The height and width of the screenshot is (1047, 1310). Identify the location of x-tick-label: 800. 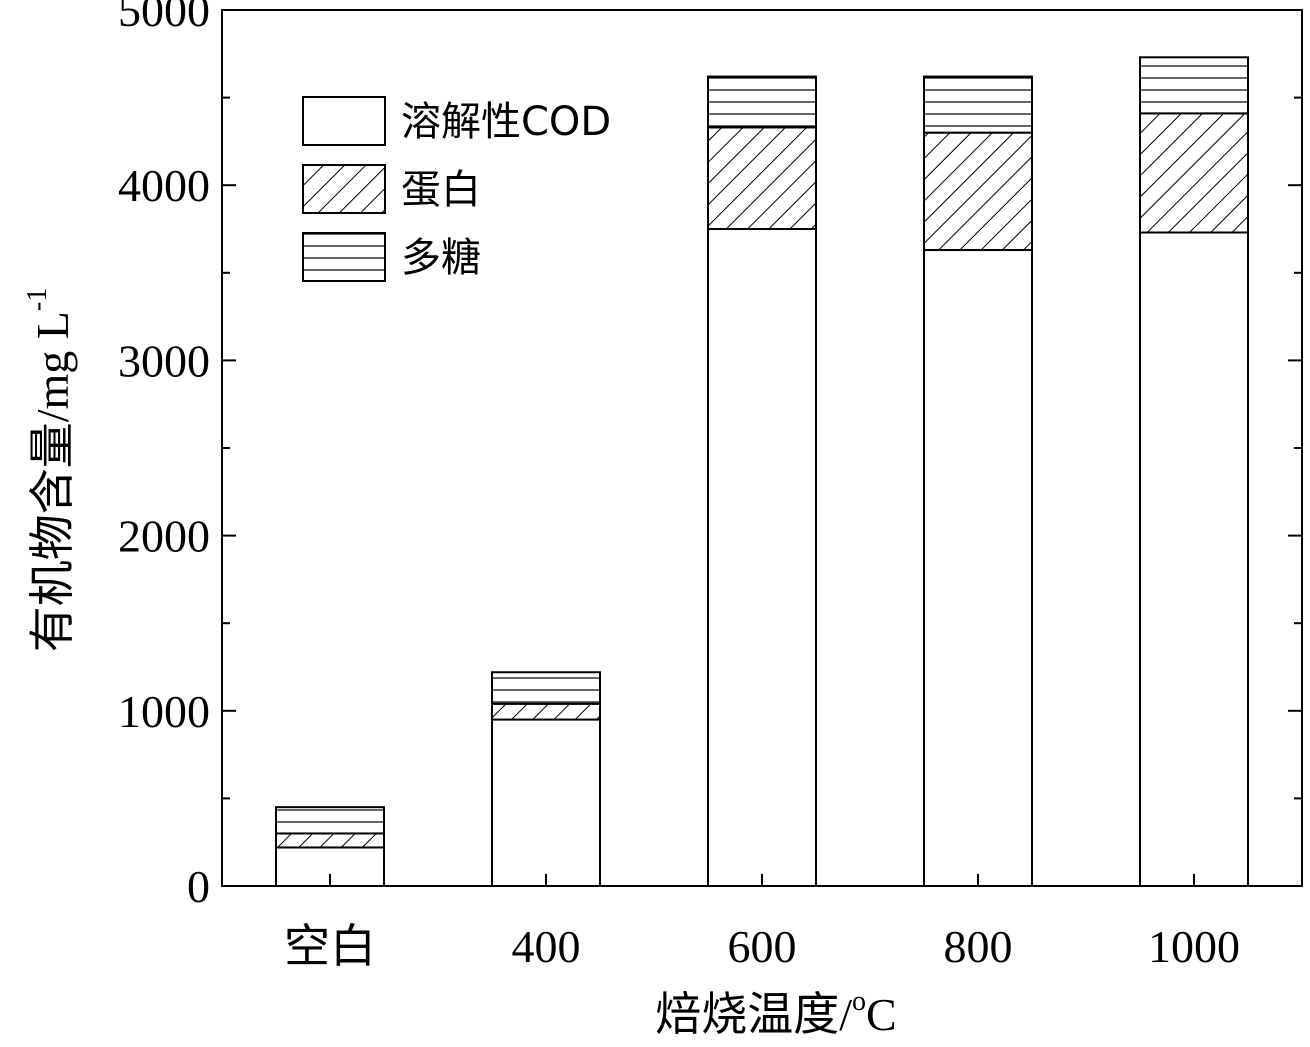
(978, 946).